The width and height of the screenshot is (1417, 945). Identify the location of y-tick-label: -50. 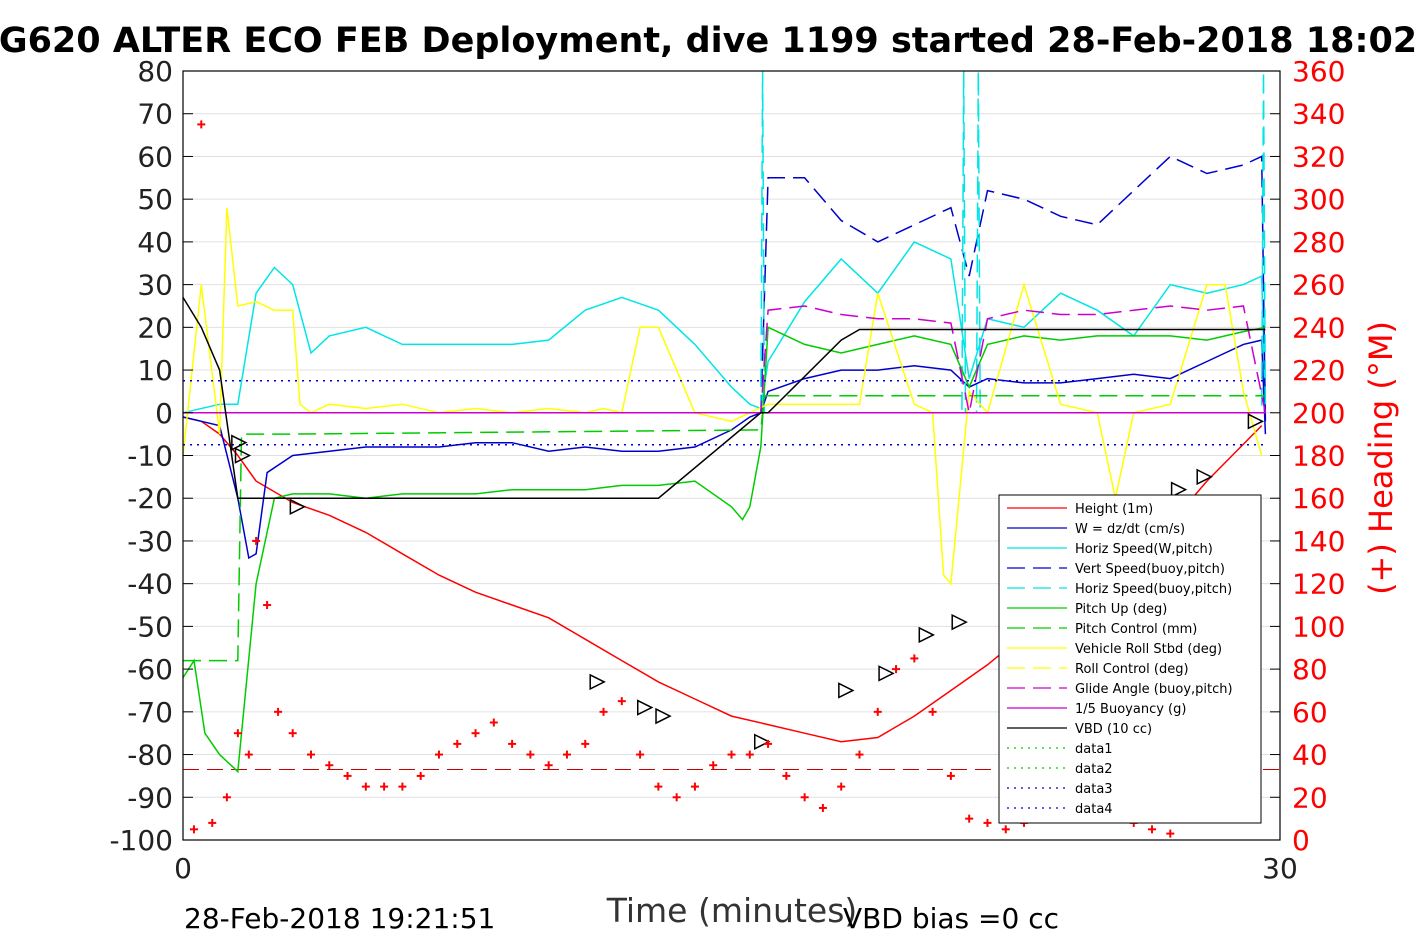
(150, 626).